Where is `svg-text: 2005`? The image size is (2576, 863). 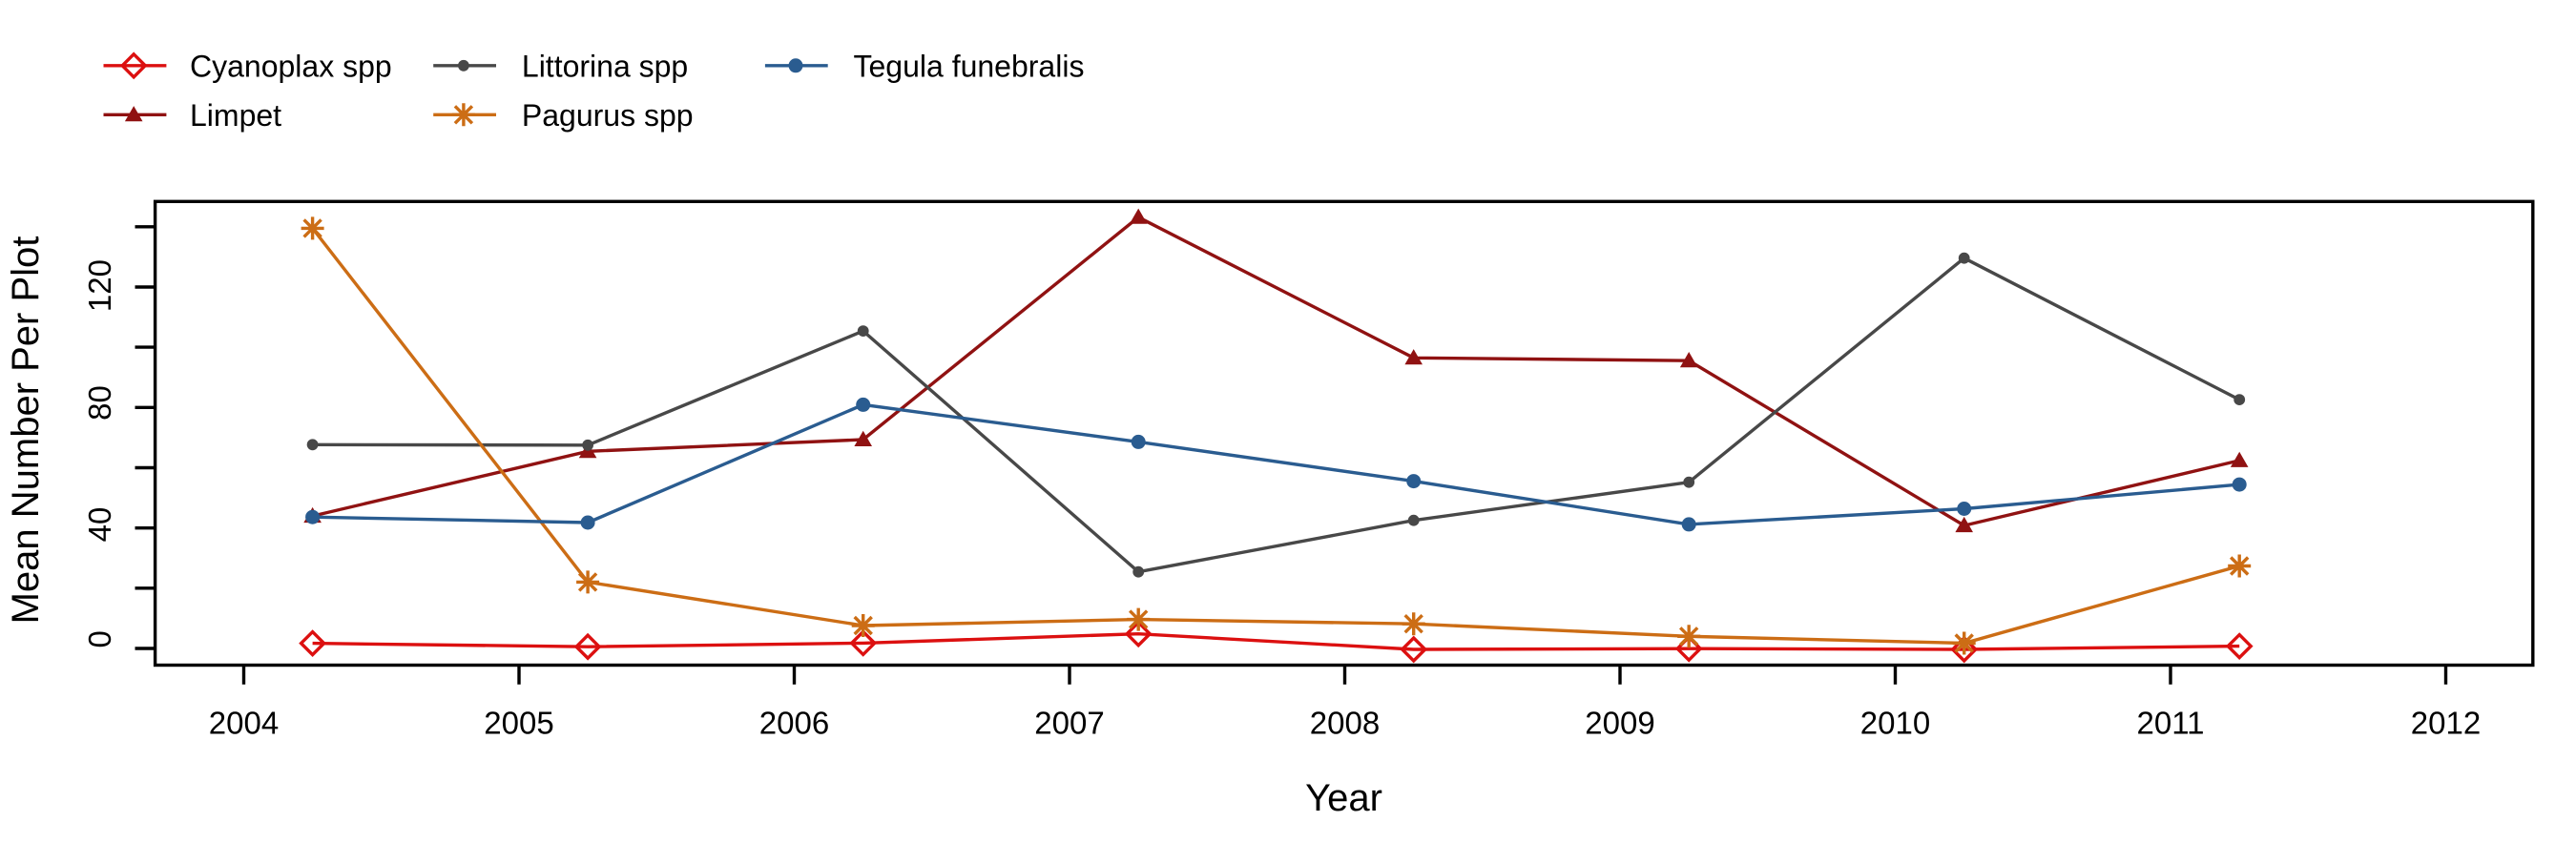
svg-text: 2005 is located at coordinates (518, 723).